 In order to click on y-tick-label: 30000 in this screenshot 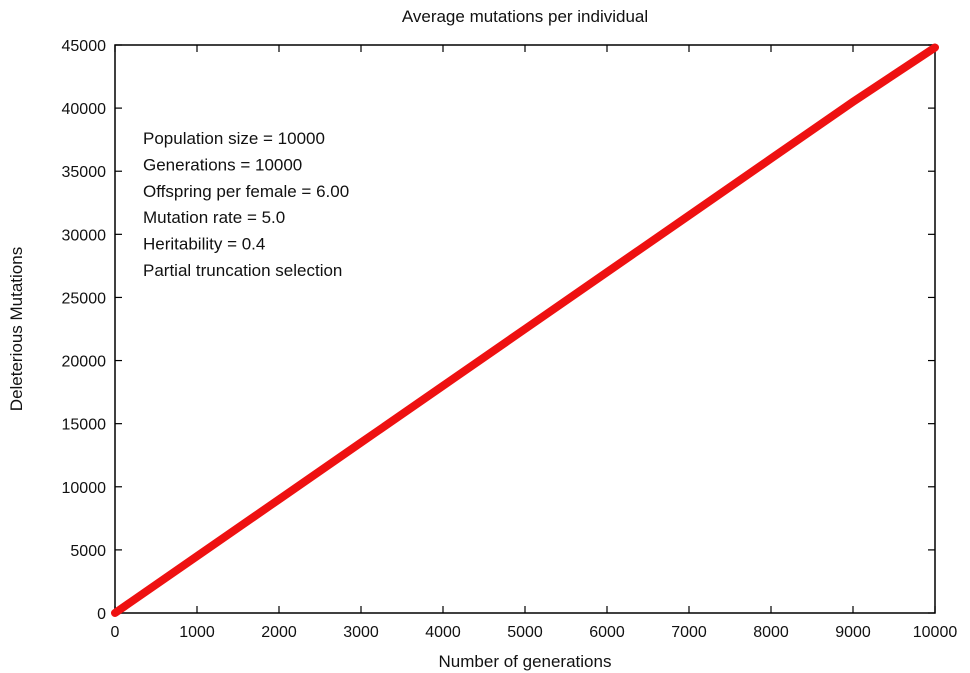, I will do `click(84, 235)`.